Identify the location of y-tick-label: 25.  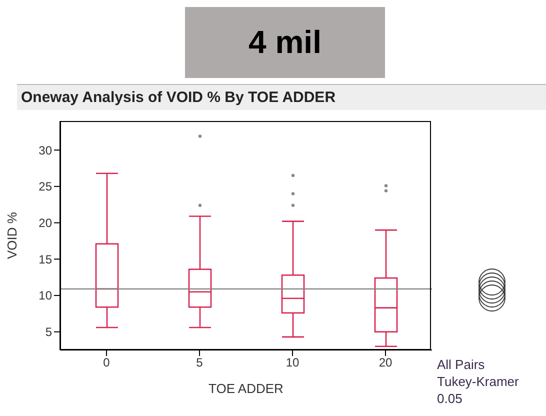
(45, 187).